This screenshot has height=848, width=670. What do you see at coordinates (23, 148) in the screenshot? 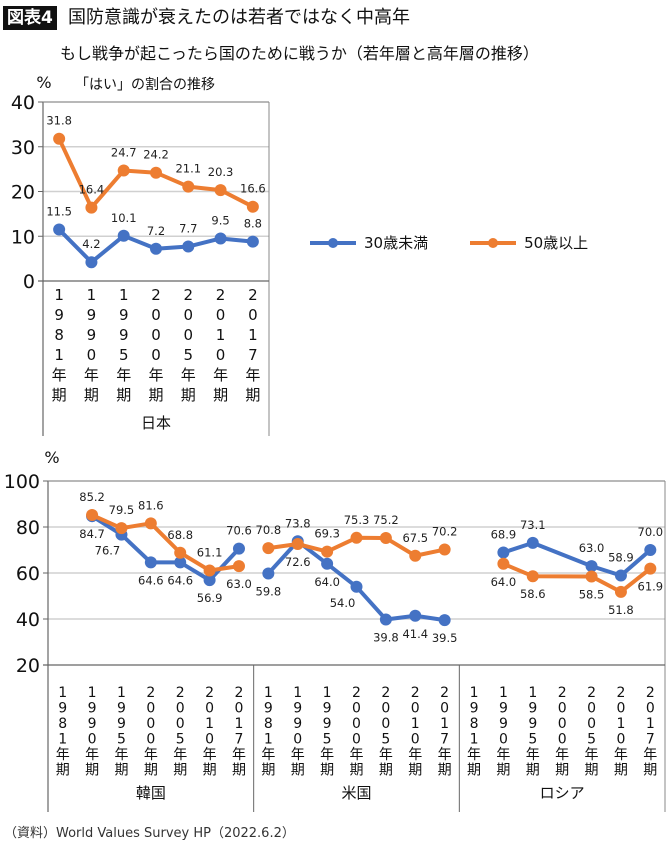
I see `y-tick-label: 30` at bounding box center [23, 148].